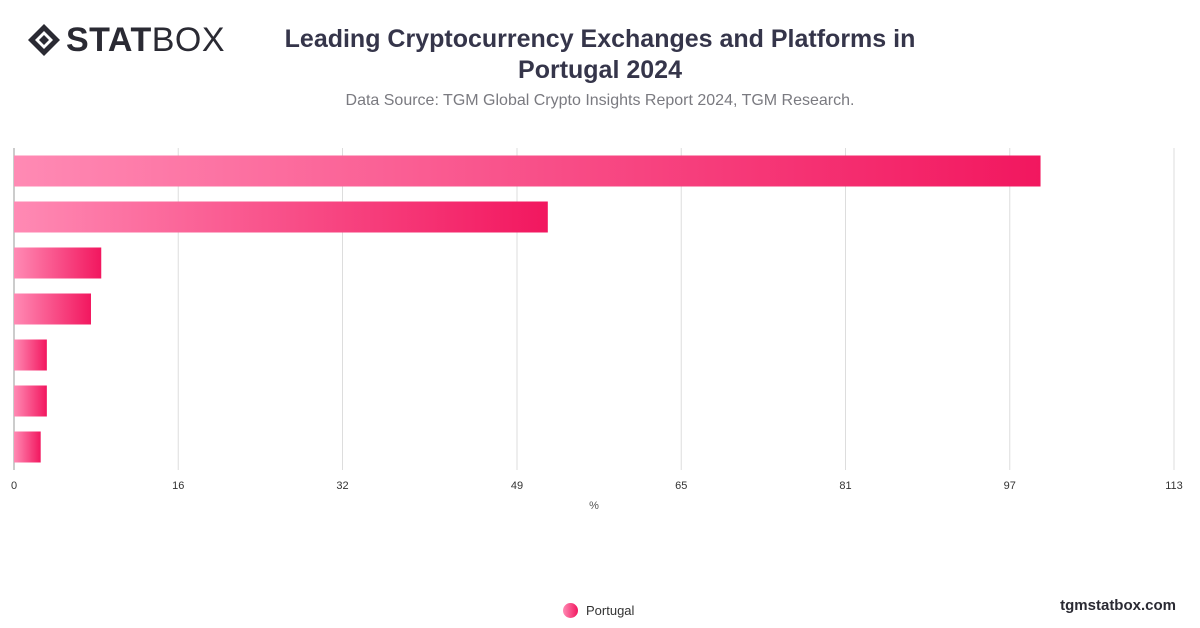 The image size is (1200, 628). I want to click on x-tick-label: 97, so click(1010, 486).